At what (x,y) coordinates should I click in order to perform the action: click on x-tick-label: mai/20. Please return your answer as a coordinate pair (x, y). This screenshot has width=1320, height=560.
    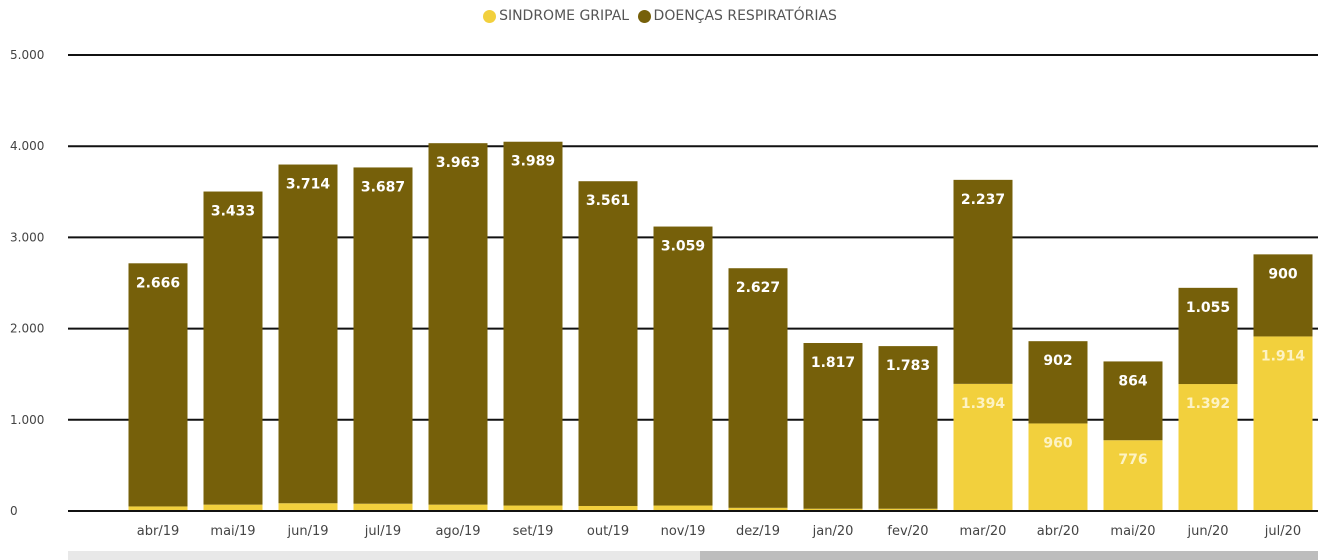
    Looking at the image, I should click on (1132, 531).